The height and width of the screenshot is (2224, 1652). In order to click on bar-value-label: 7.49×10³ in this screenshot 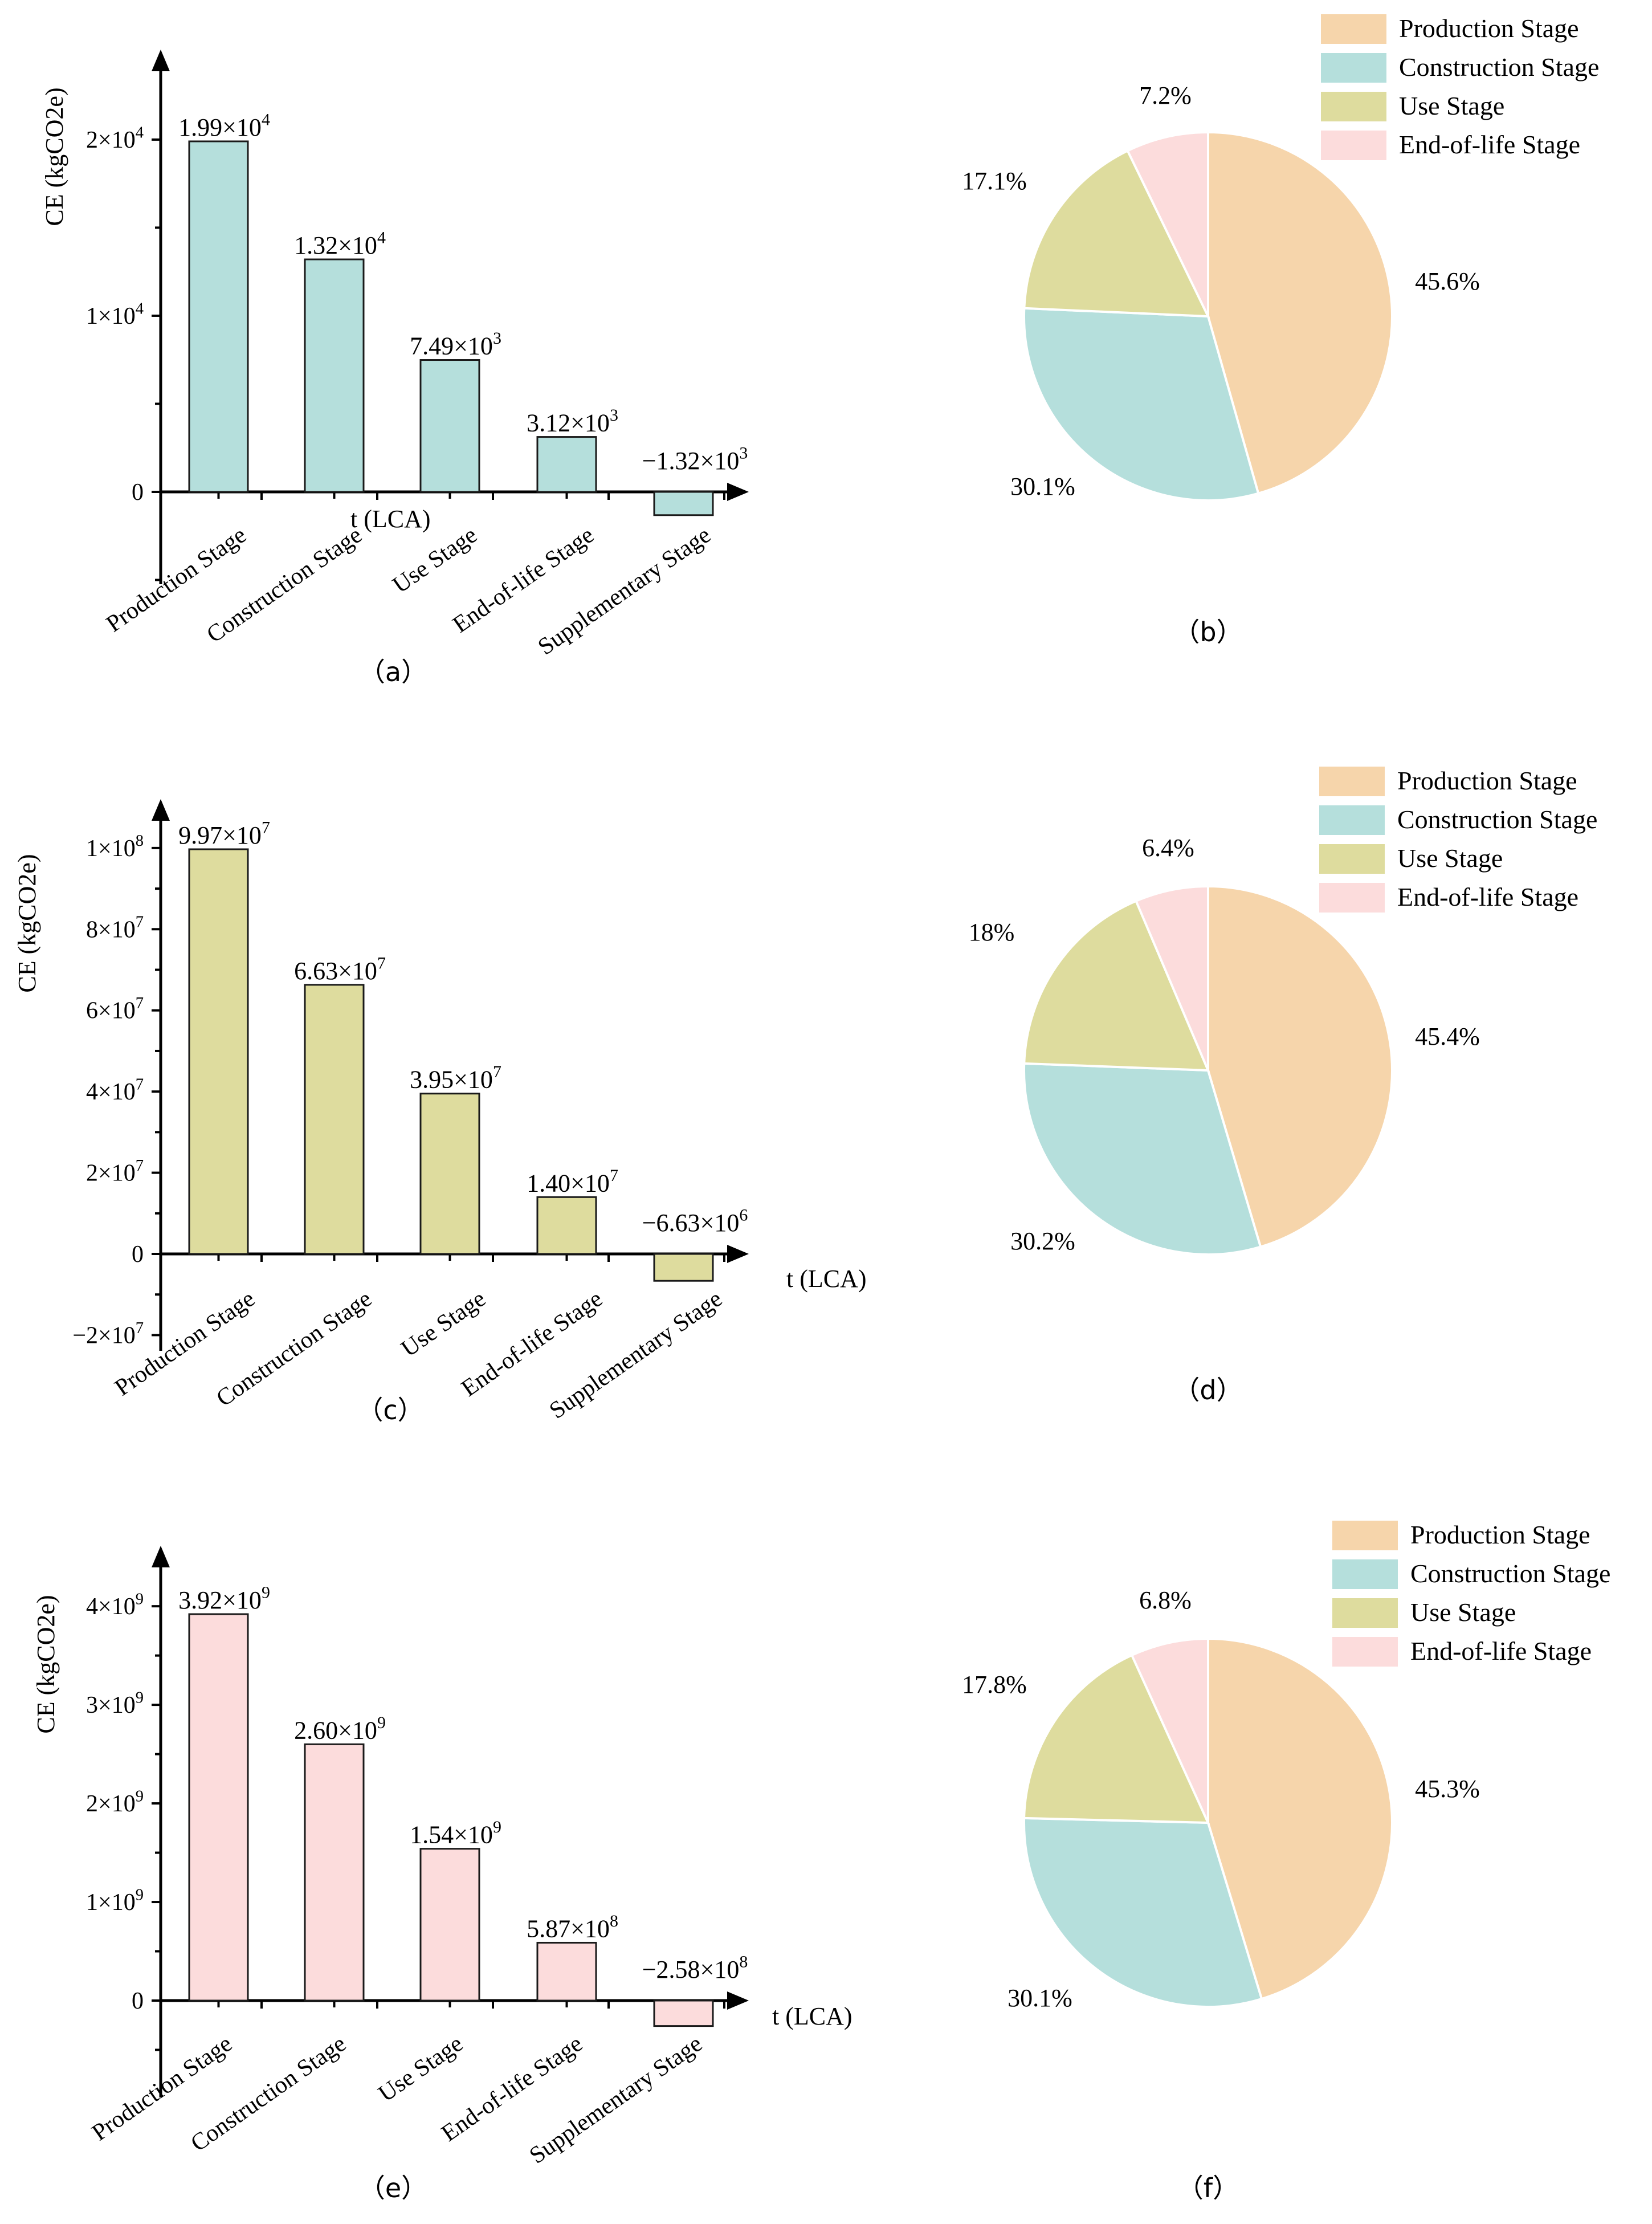, I will do `click(455, 344)`.